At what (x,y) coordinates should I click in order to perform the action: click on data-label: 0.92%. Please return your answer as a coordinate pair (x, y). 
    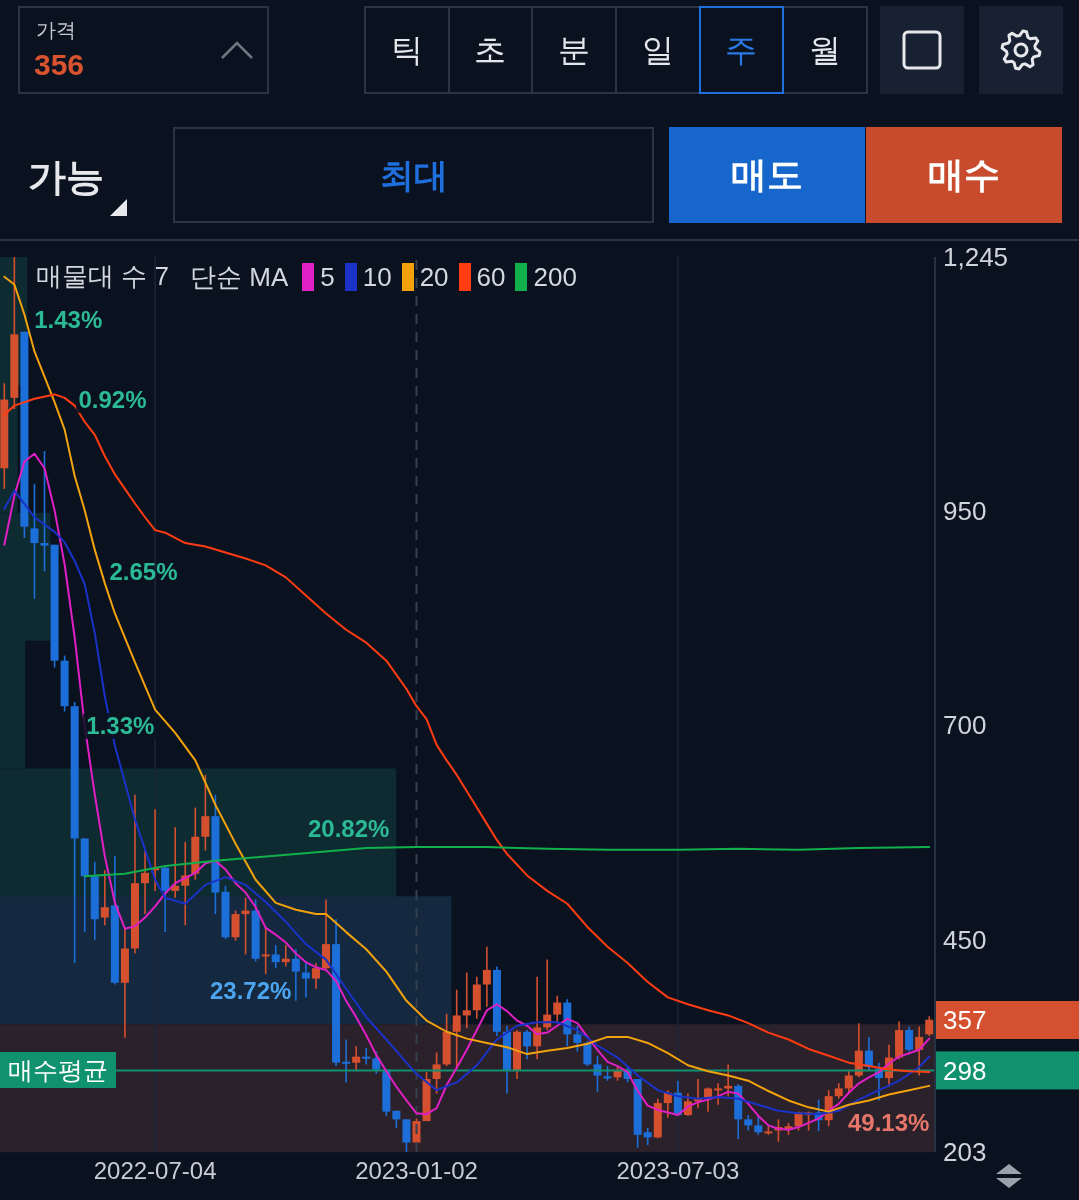
    Looking at the image, I should click on (112, 399).